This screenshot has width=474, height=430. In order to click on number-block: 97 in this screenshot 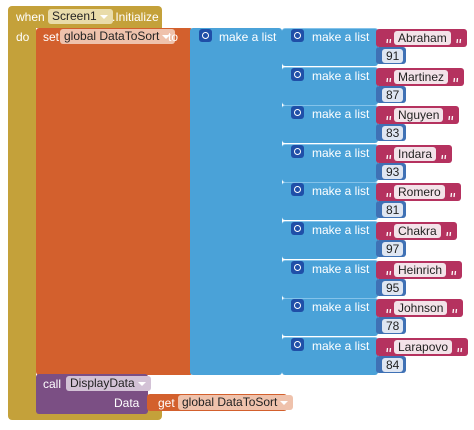, I will do `click(391, 248)`.